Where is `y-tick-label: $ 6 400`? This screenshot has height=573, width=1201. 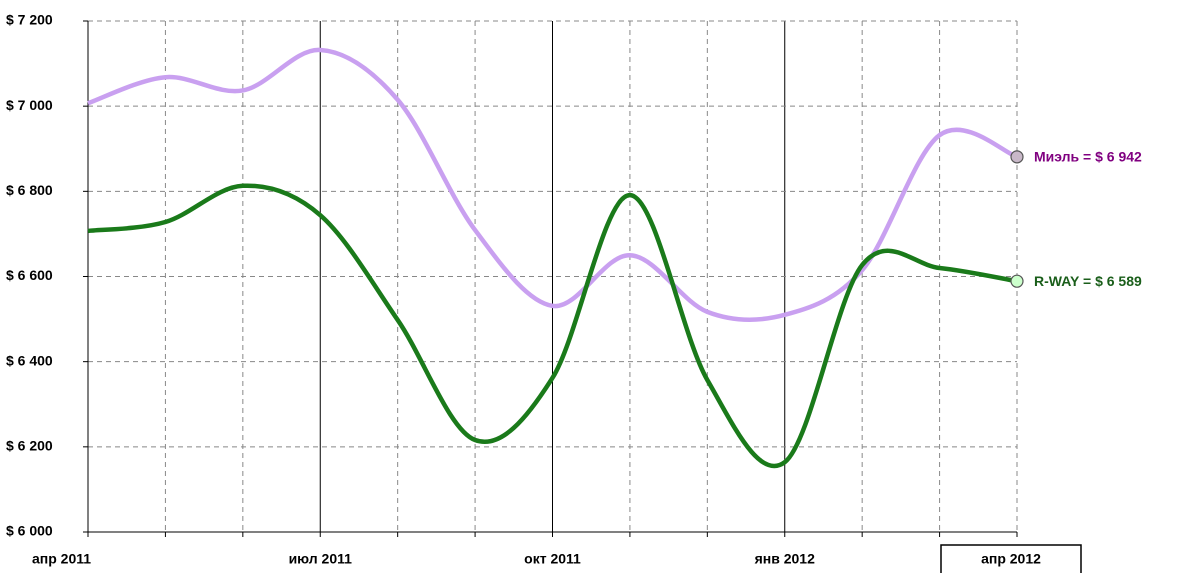
y-tick-label: $ 6 400 is located at coordinates (29, 360).